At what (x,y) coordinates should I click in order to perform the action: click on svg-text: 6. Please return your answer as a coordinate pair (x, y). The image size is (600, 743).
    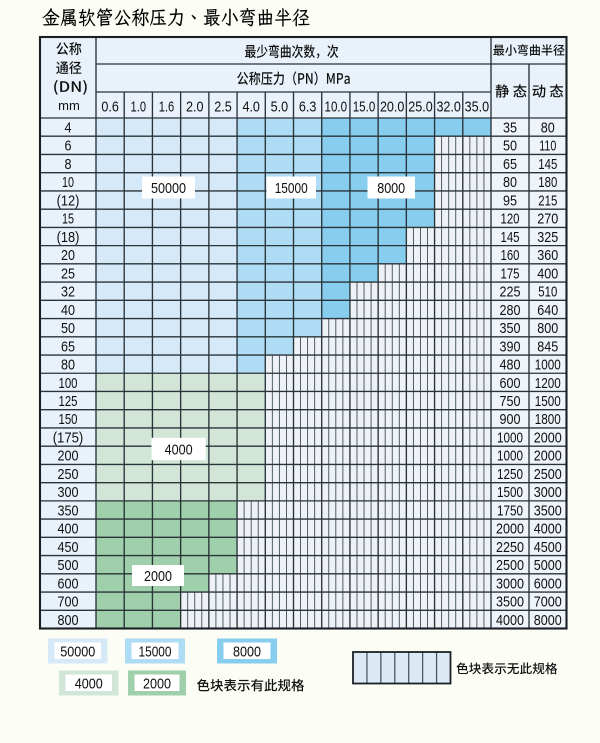
    Looking at the image, I should click on (68, 147).